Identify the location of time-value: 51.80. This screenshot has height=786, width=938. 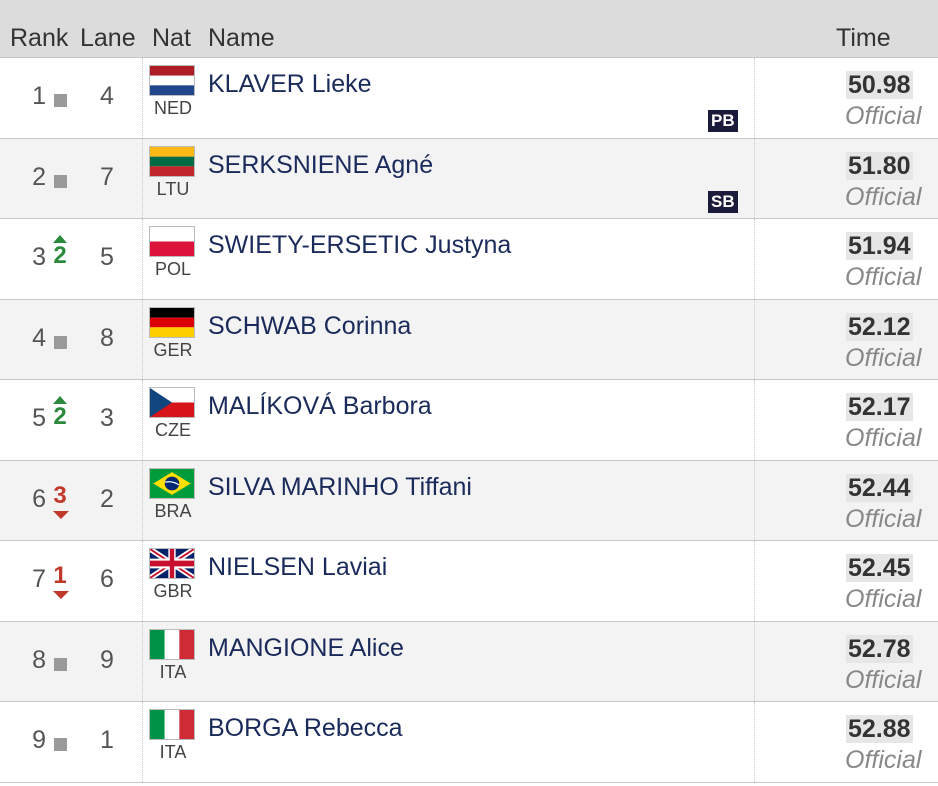
(879, 165).